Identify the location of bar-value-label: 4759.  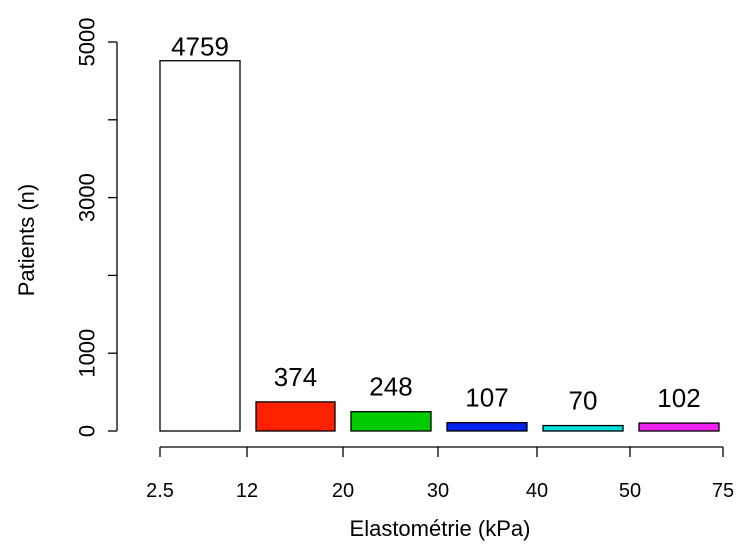
(200, 47).